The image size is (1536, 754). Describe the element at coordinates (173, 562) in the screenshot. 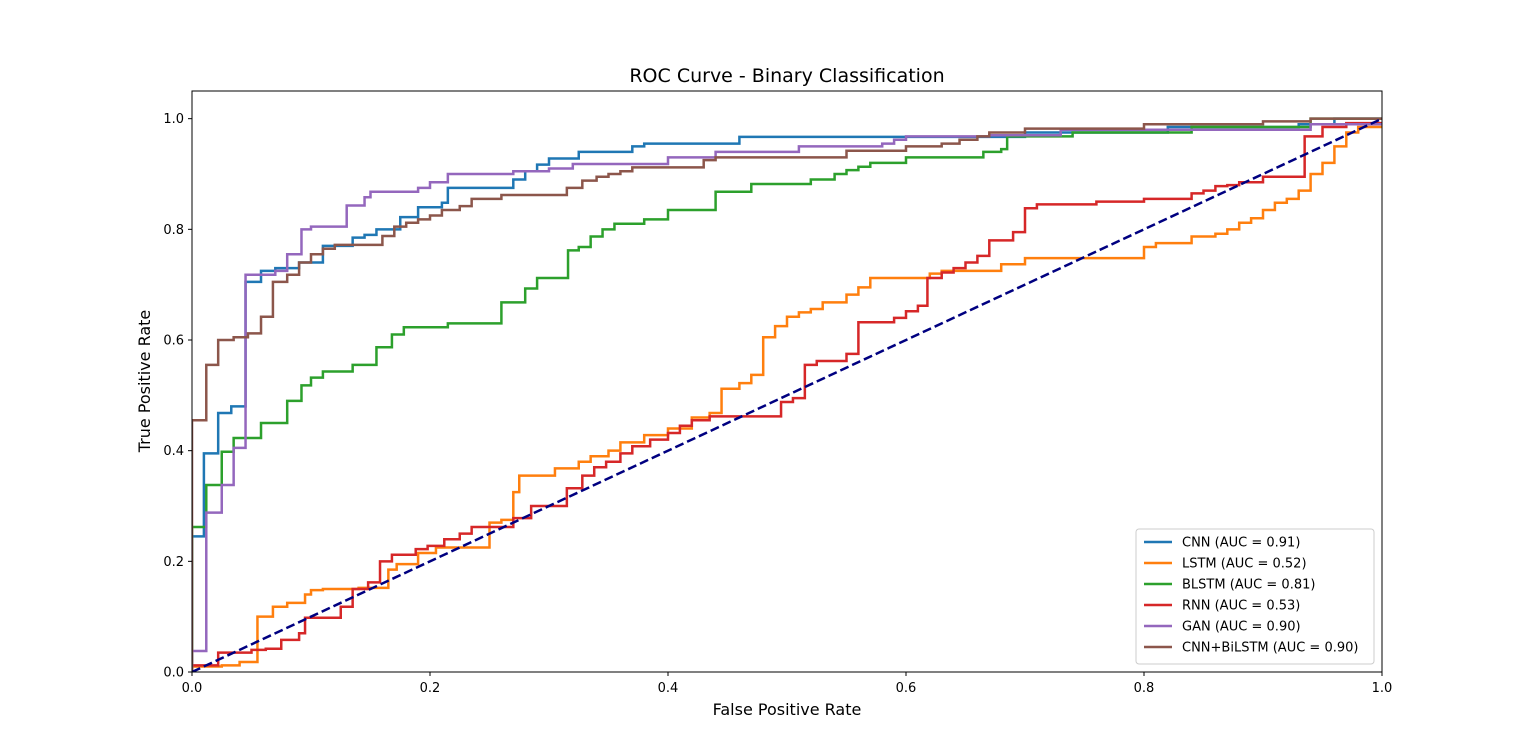

I see `y-tick-label: 0.2` at that location.